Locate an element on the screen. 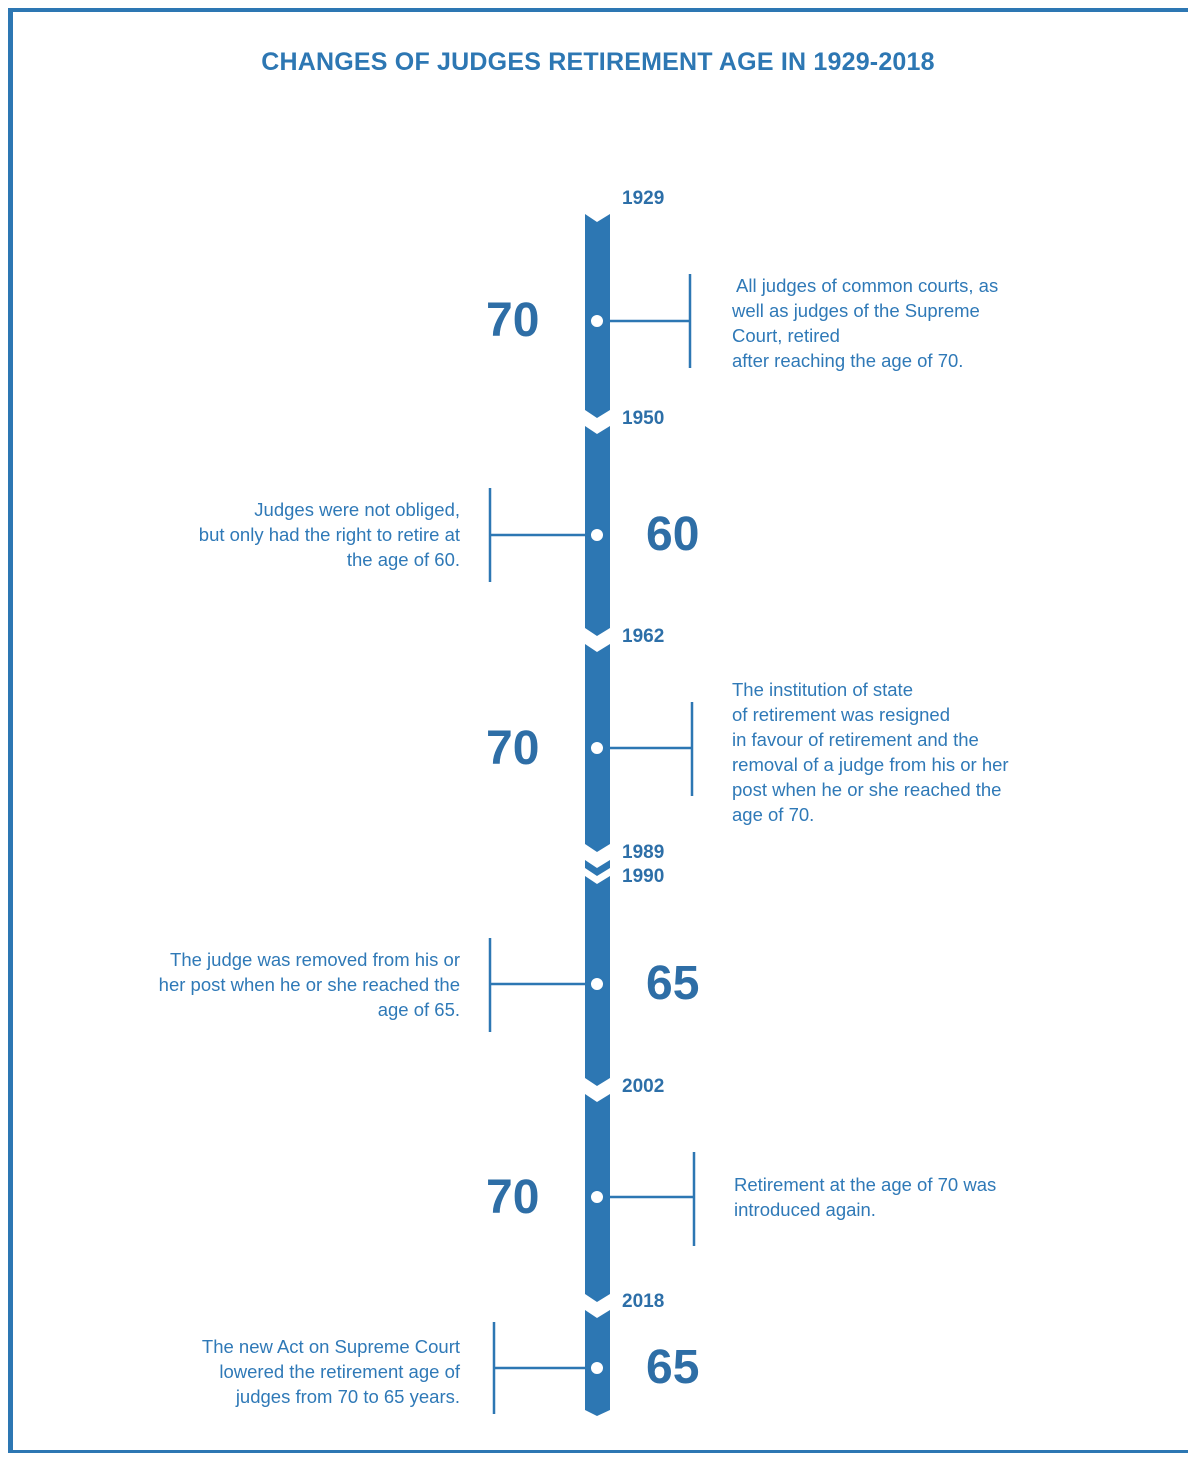 The height and width of the screenshot is (1461, 1196). description-line: the age of 60. is located at coordinates (403, 559).